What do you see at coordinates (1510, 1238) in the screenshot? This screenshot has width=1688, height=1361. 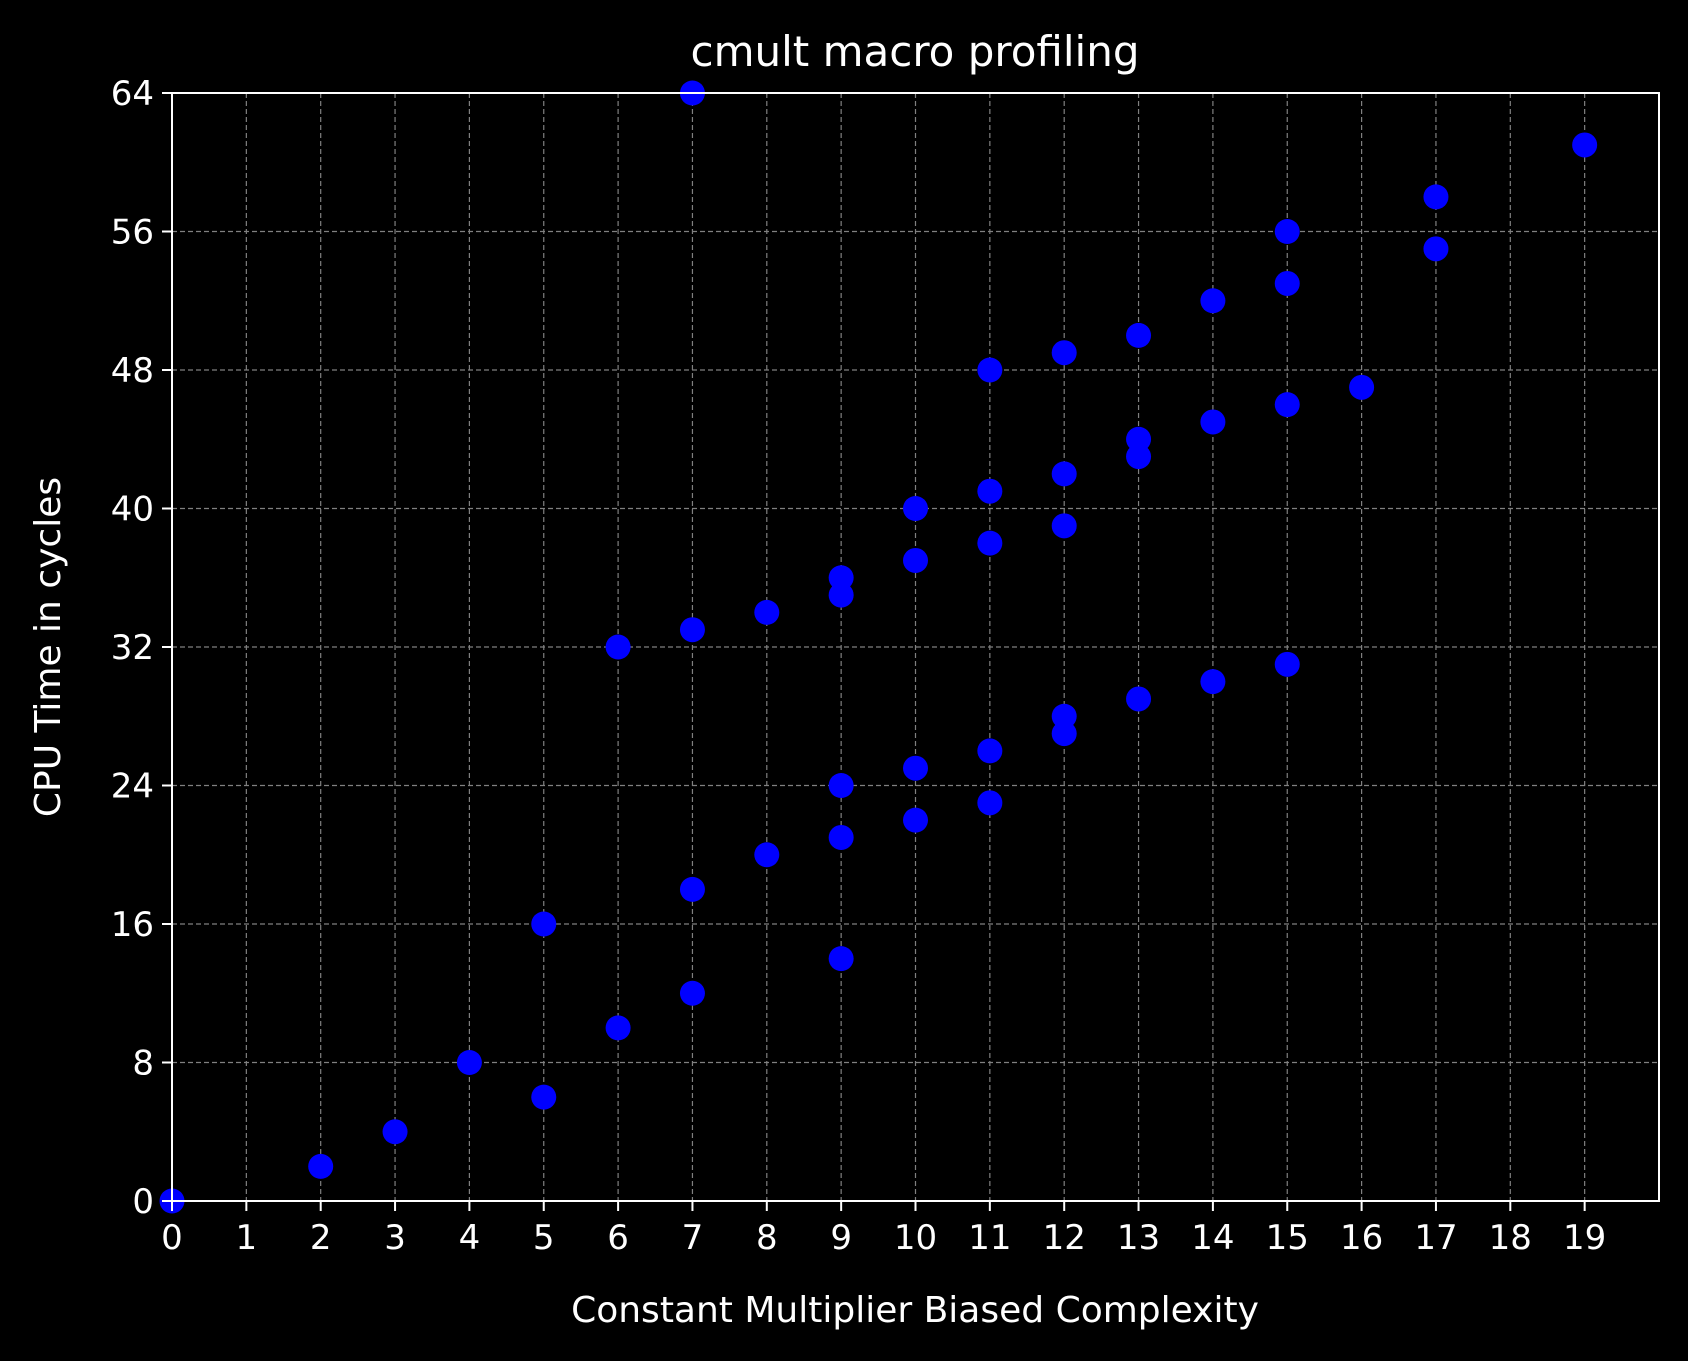 I see `x-tick-label: 18` at bounding box center [1510, 1238].